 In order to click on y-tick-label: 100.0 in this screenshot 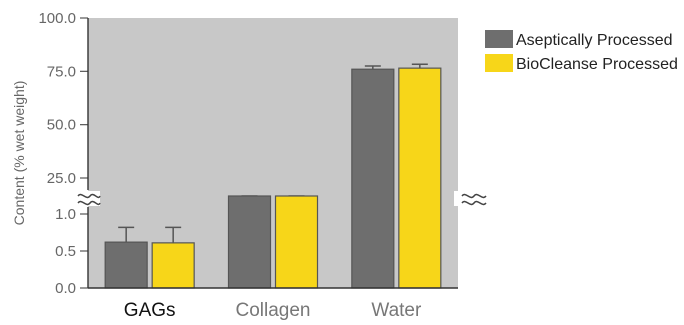, I will do `click(57, 18)`.